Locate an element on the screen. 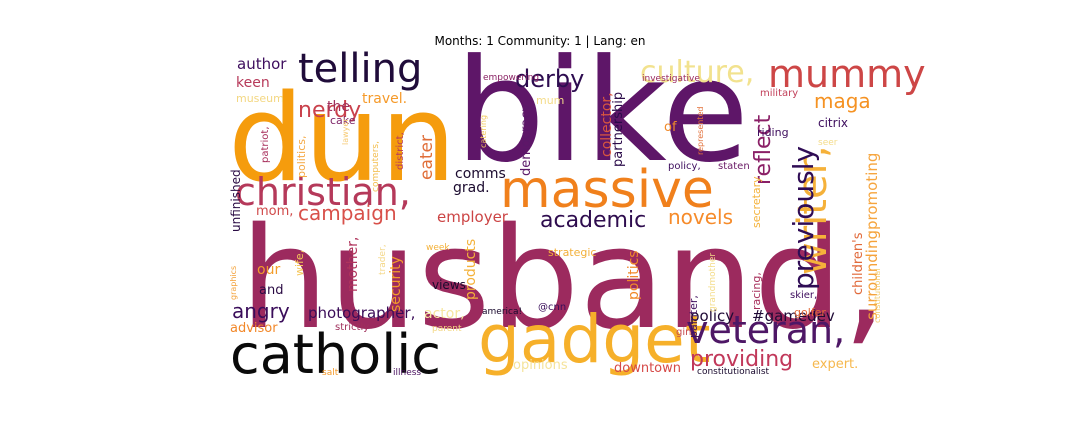 The image size is (1080, 432). word-policy: policy is located at coordinates (712, 316).